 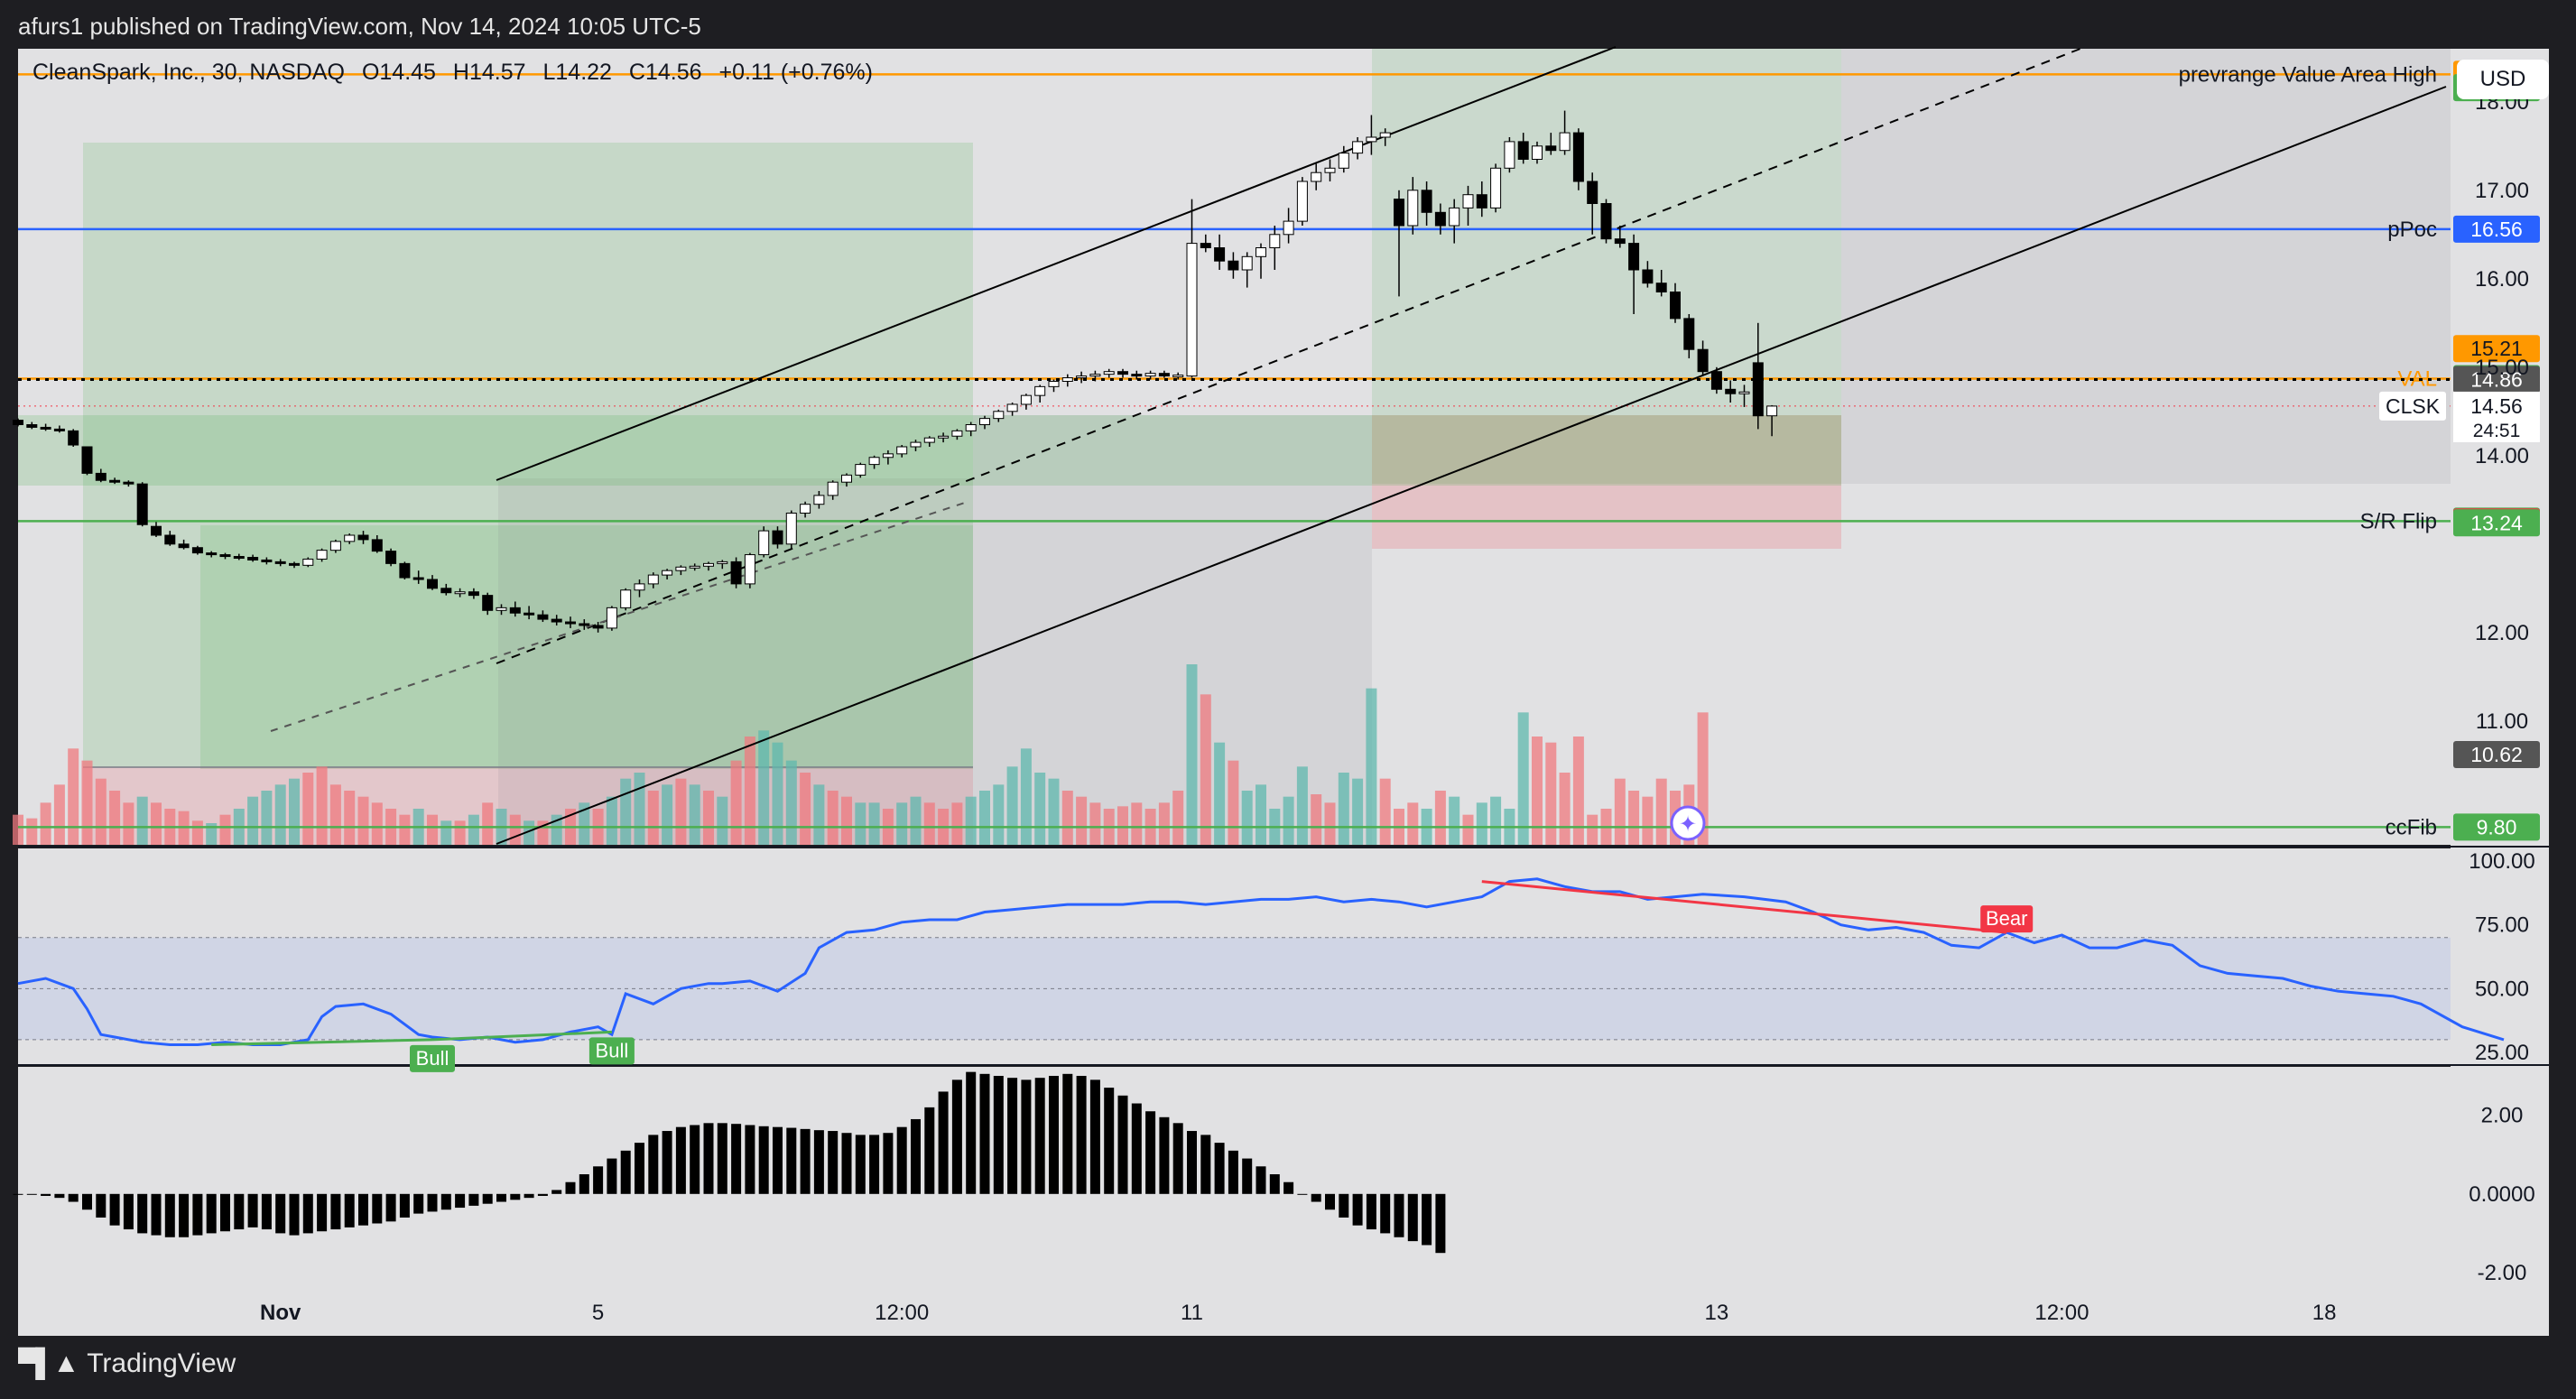 I want to click on currency-button: USD, so click(x=2503, y=80).